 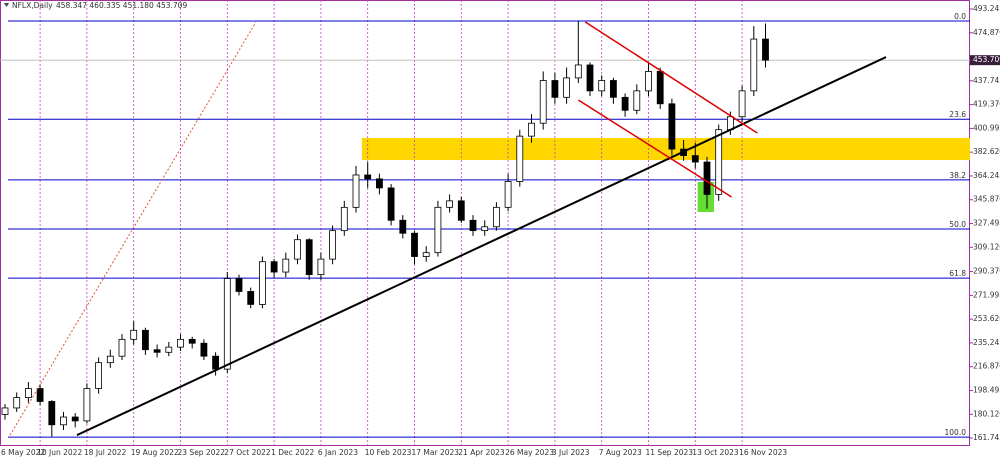 What do you see at coordinates (202, 452) in the screenshot?
I see `x-tick-label: 23 Sep 2022` at bounding box center [202, 452].